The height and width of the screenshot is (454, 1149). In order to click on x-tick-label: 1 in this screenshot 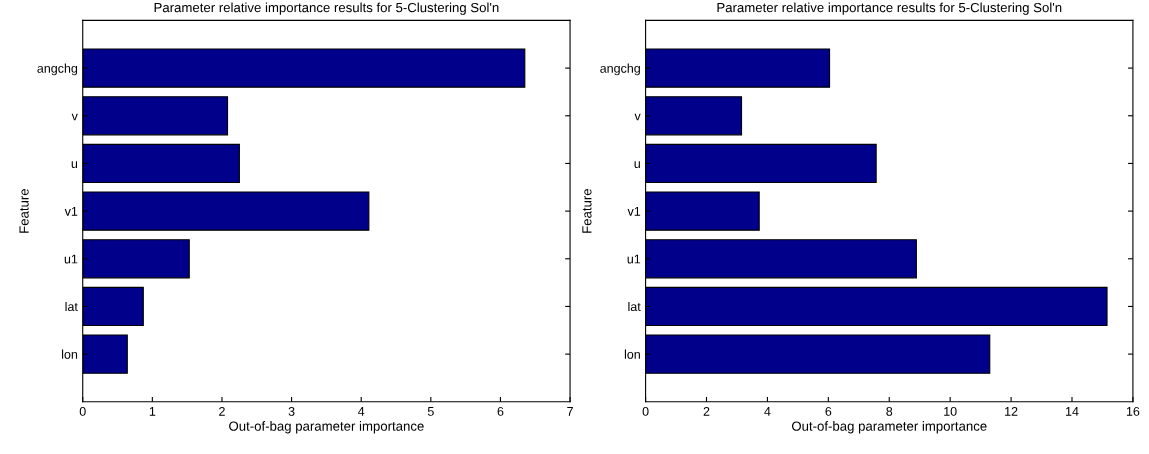, I will do `click(152, 411)`.